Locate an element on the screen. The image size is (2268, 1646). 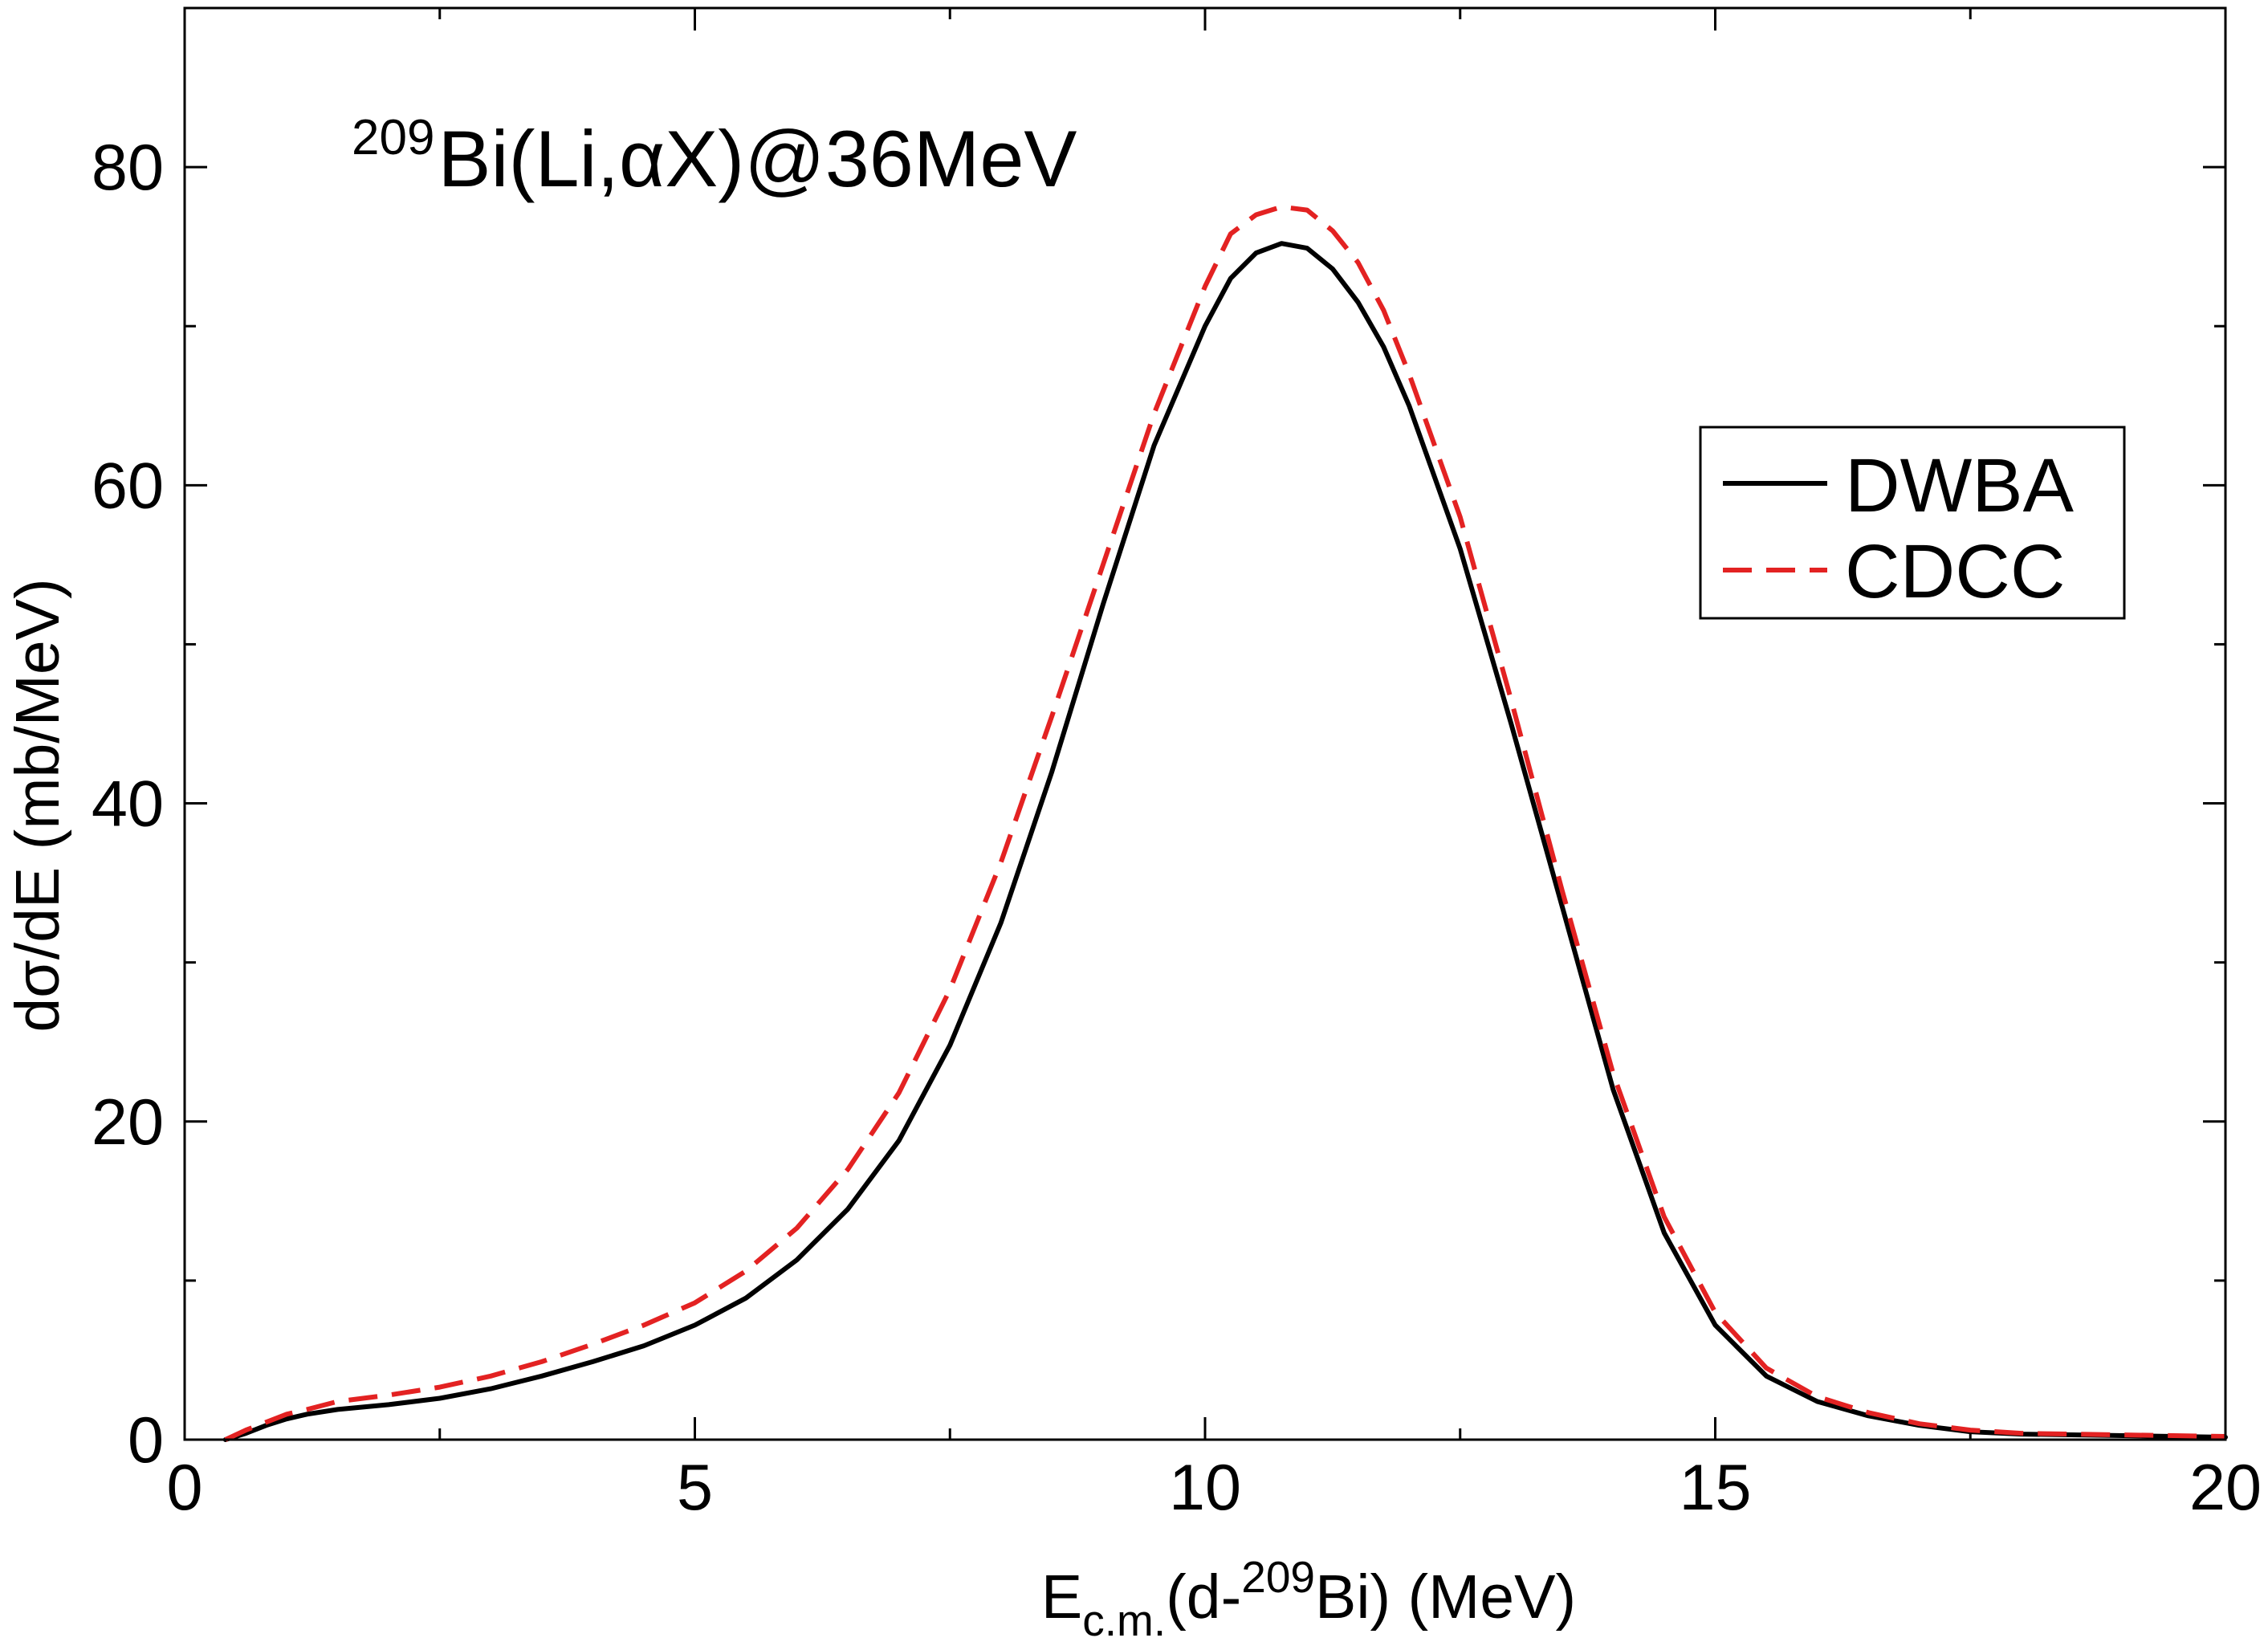
legend-box is located at coordinates (1912, 523).